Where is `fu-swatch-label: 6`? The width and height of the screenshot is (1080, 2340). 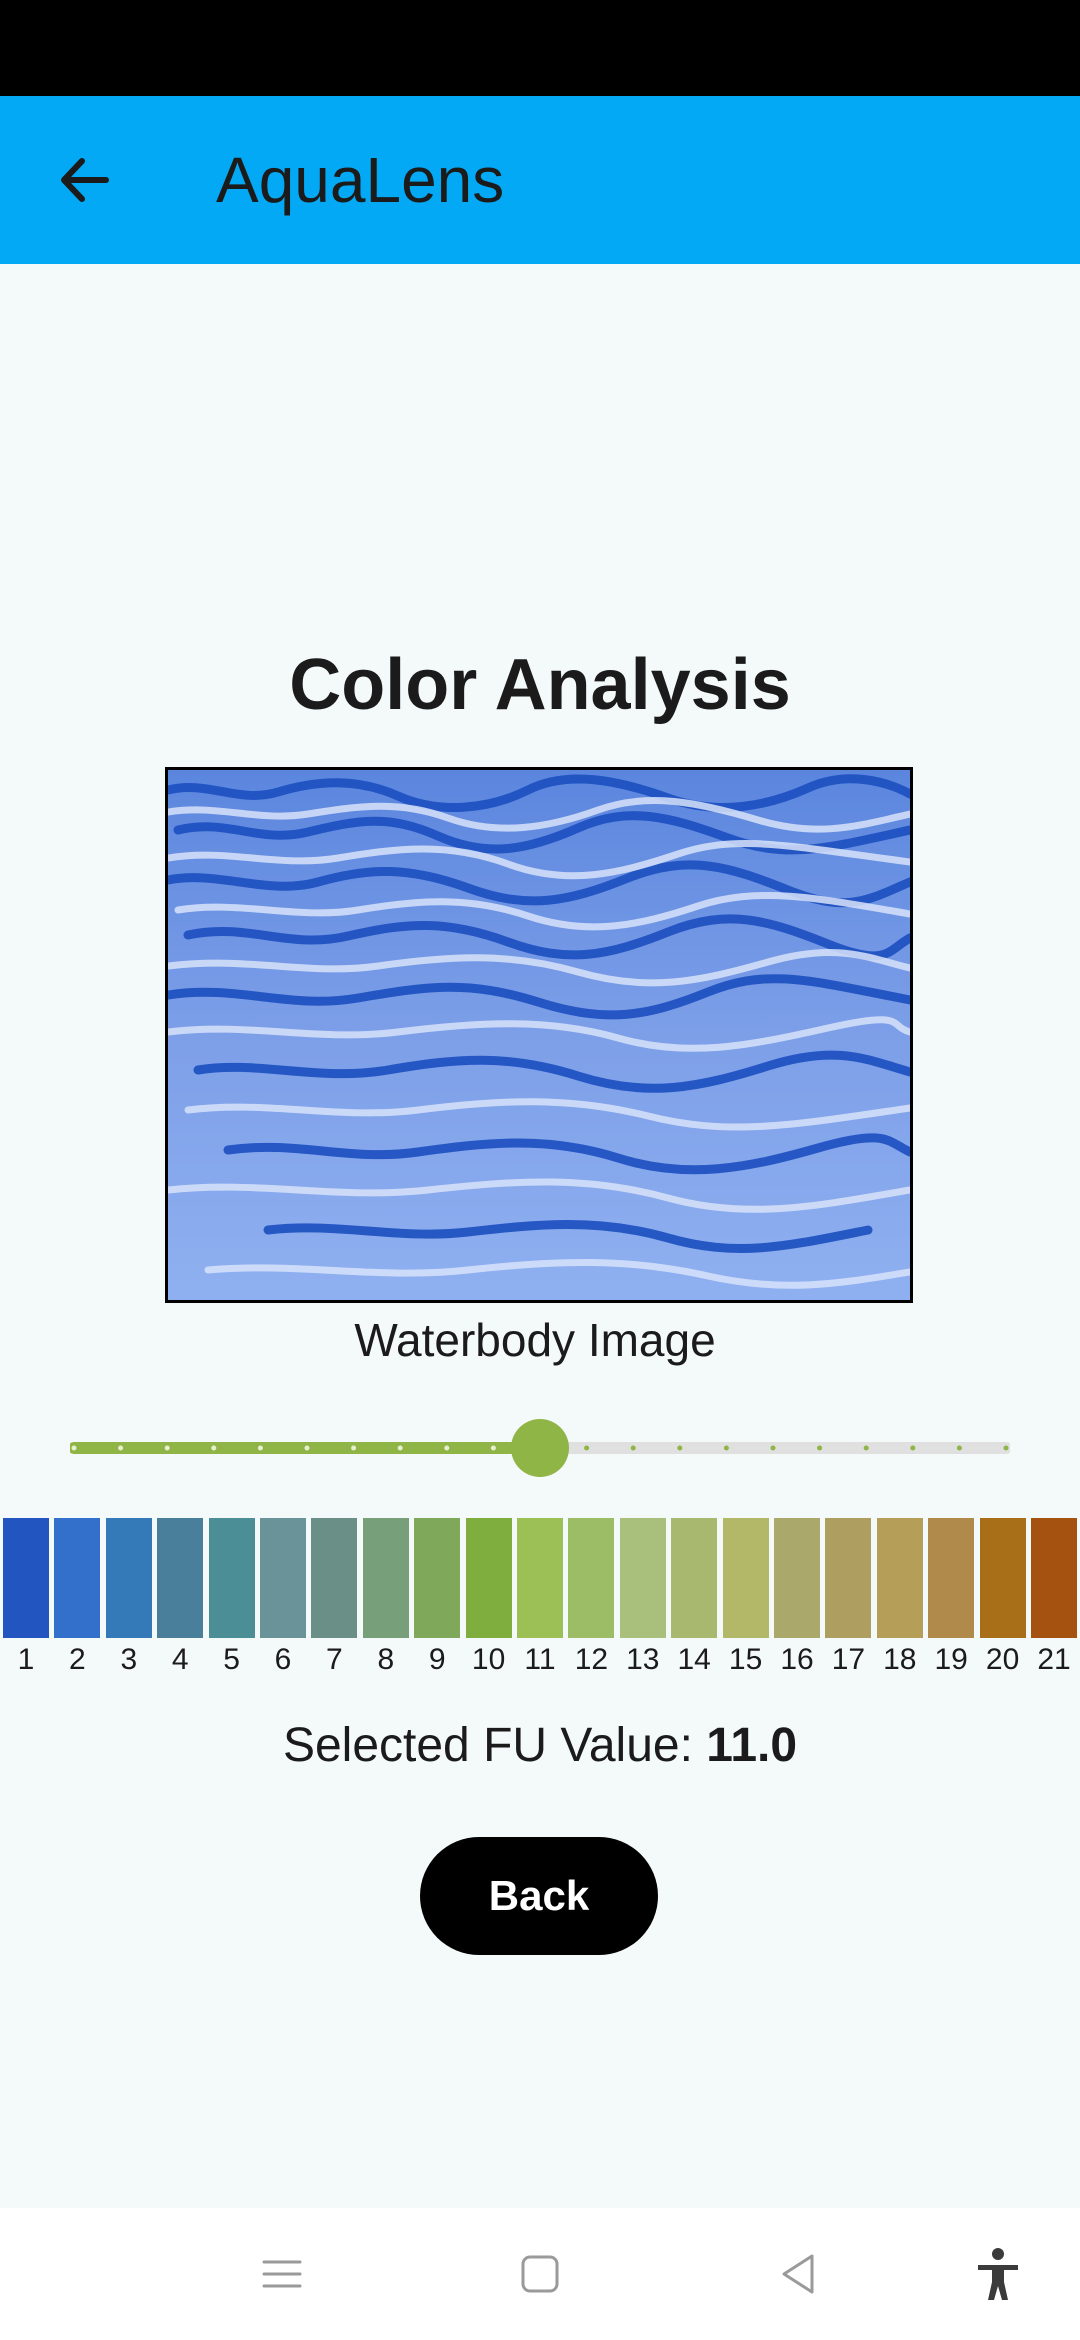
fu-swatch-label: 6 is located at coordinates (283, 1659).